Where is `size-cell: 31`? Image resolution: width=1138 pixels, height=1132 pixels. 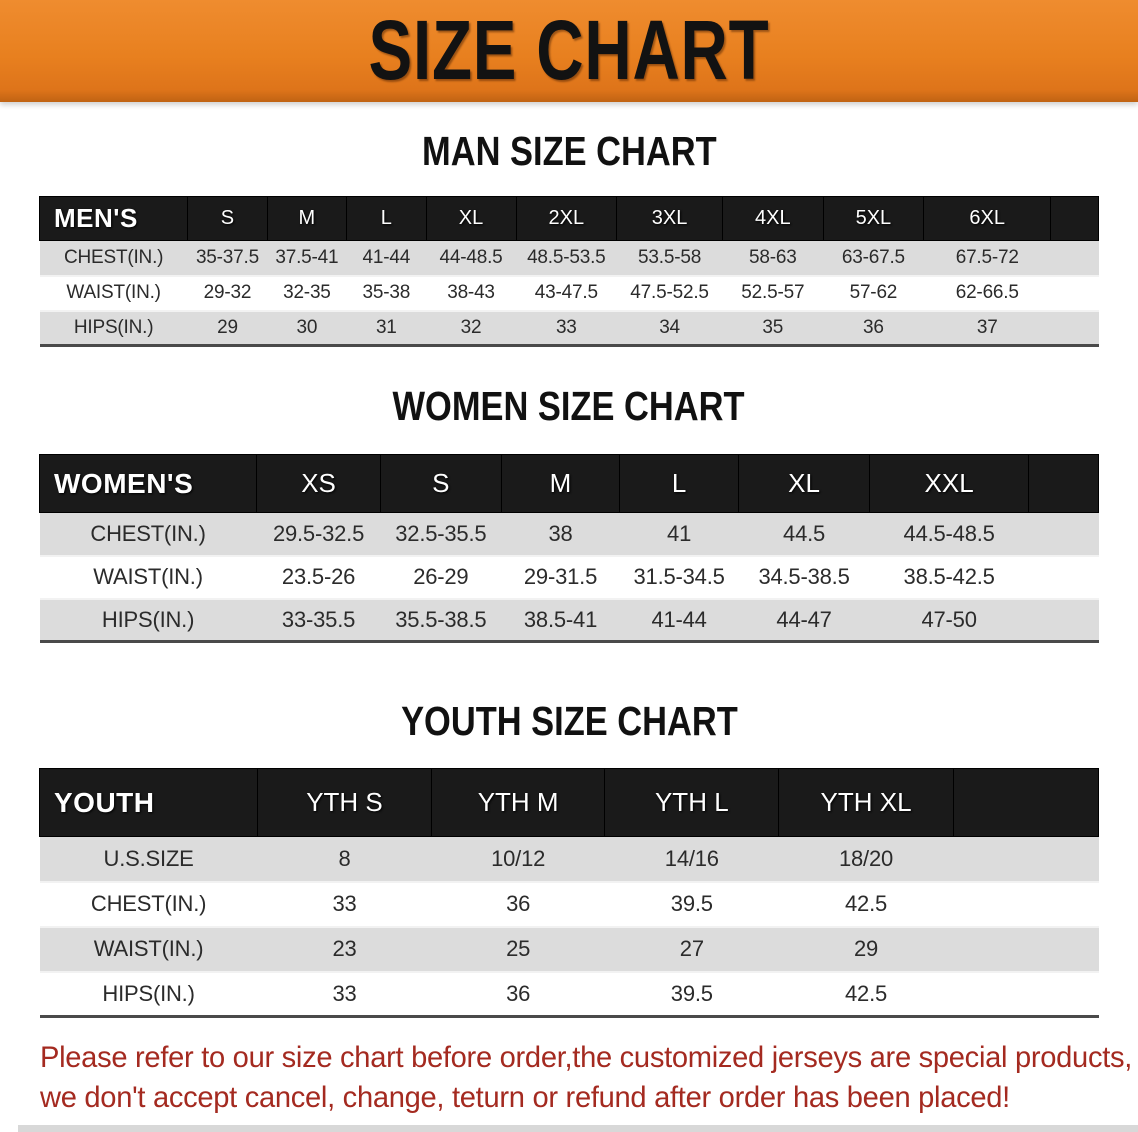
size-cell: 31 is located at coordinates (386, 328).